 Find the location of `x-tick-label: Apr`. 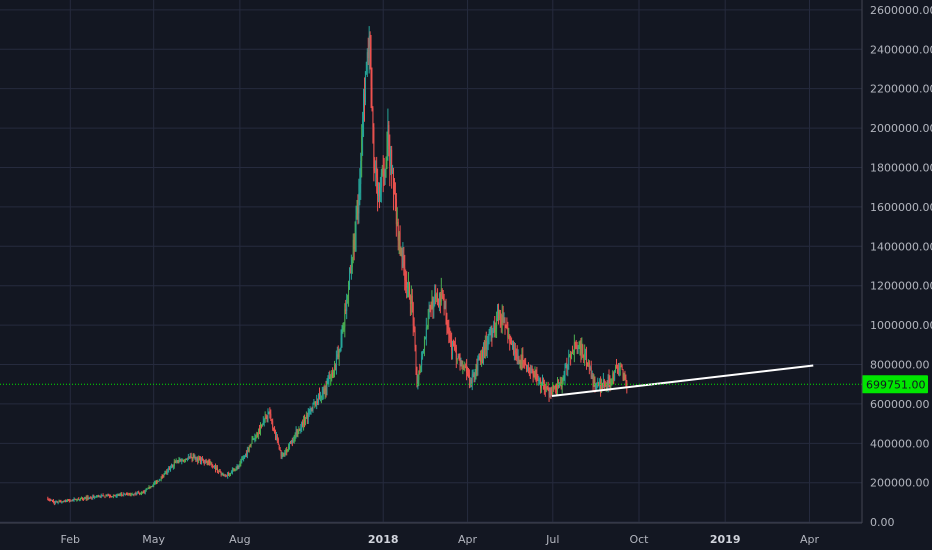

x-tick-label: Apr is located at coordinates (468, 539).